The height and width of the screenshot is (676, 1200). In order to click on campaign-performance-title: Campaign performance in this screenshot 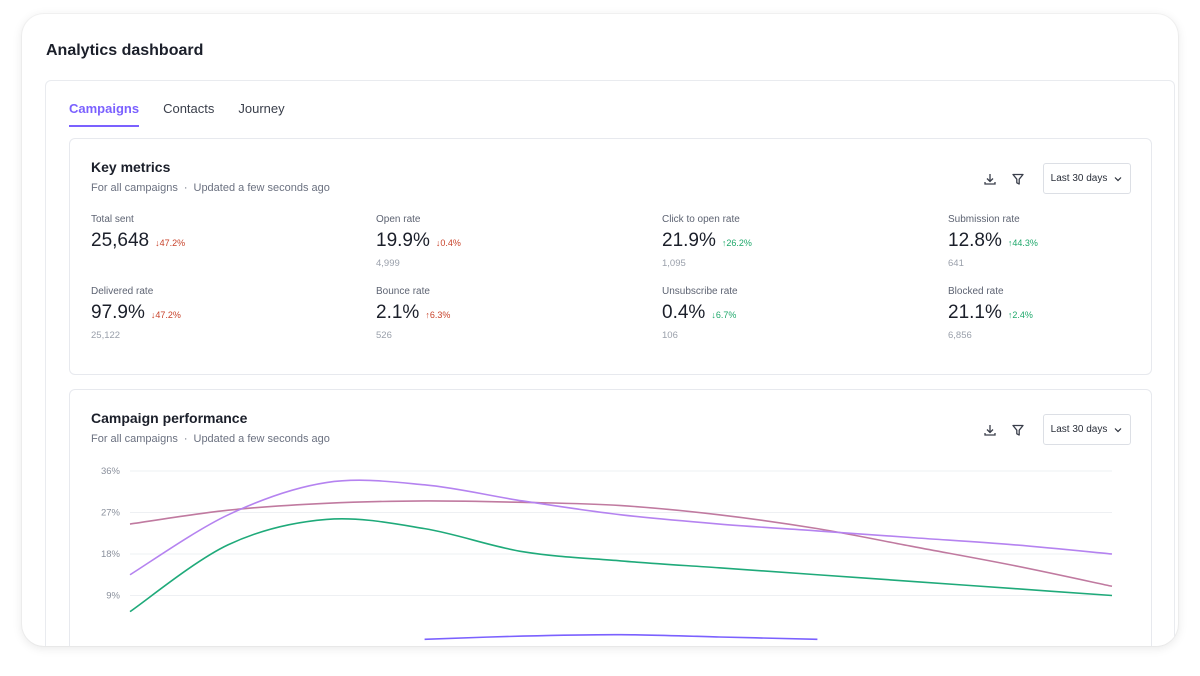, I will do `click(169, 418)`.